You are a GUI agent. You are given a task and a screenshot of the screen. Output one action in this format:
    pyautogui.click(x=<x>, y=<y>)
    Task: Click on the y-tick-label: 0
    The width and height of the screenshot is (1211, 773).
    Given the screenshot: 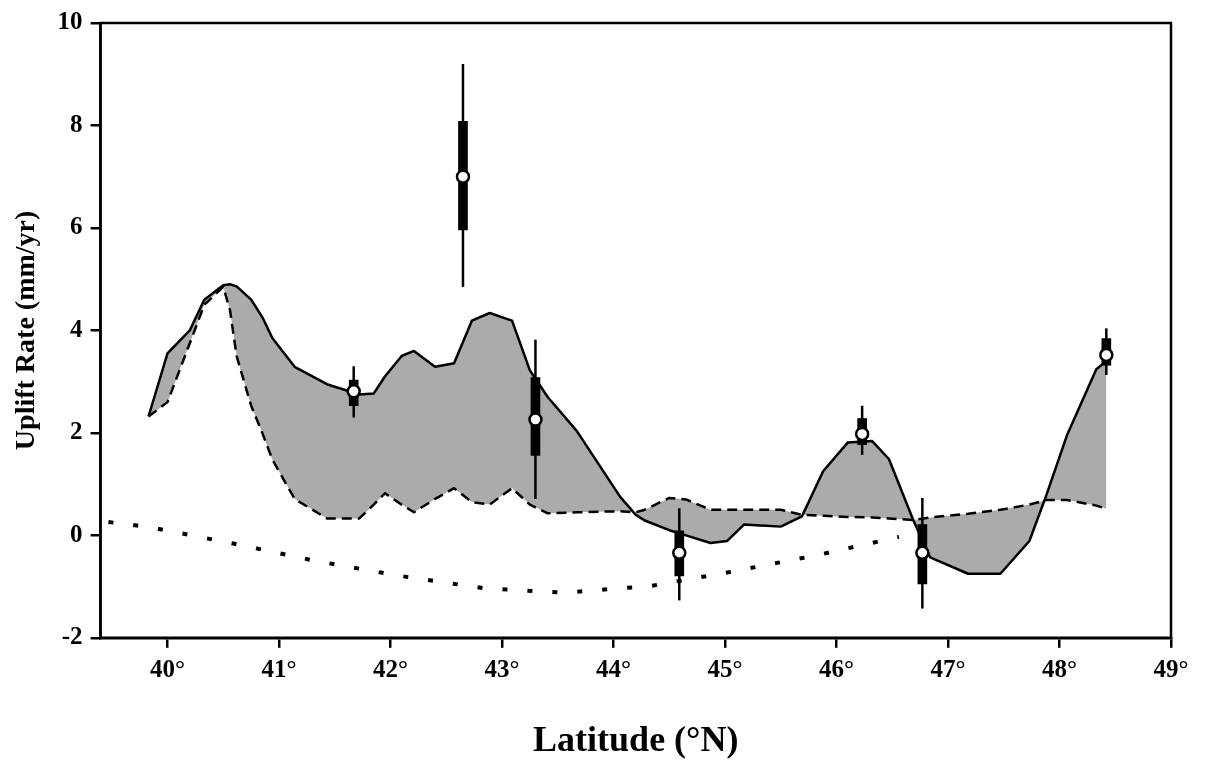 What is the action you would take?
    pyautogui.click(x=76, y=533)
    